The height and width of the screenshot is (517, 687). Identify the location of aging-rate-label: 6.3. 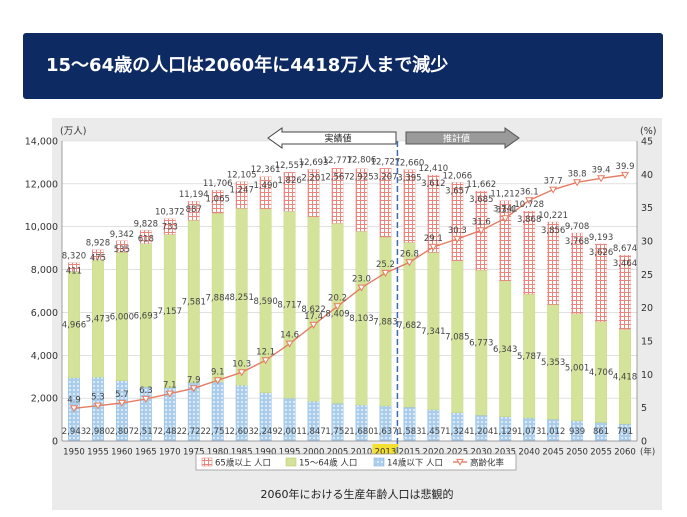
(146, 391).